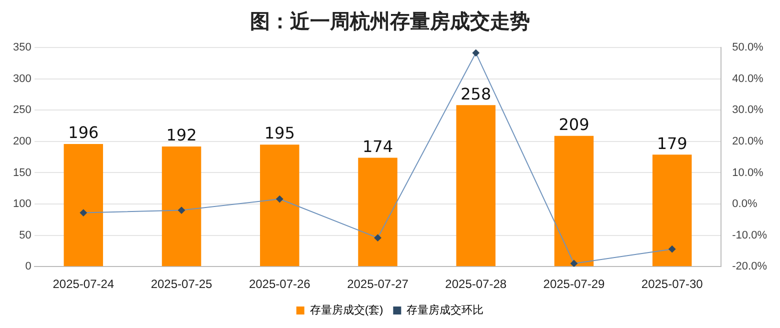 The height and width of the screenshot is (328, 780). I want to click on y2-tick-label: 40.0%, so click(748, 78).